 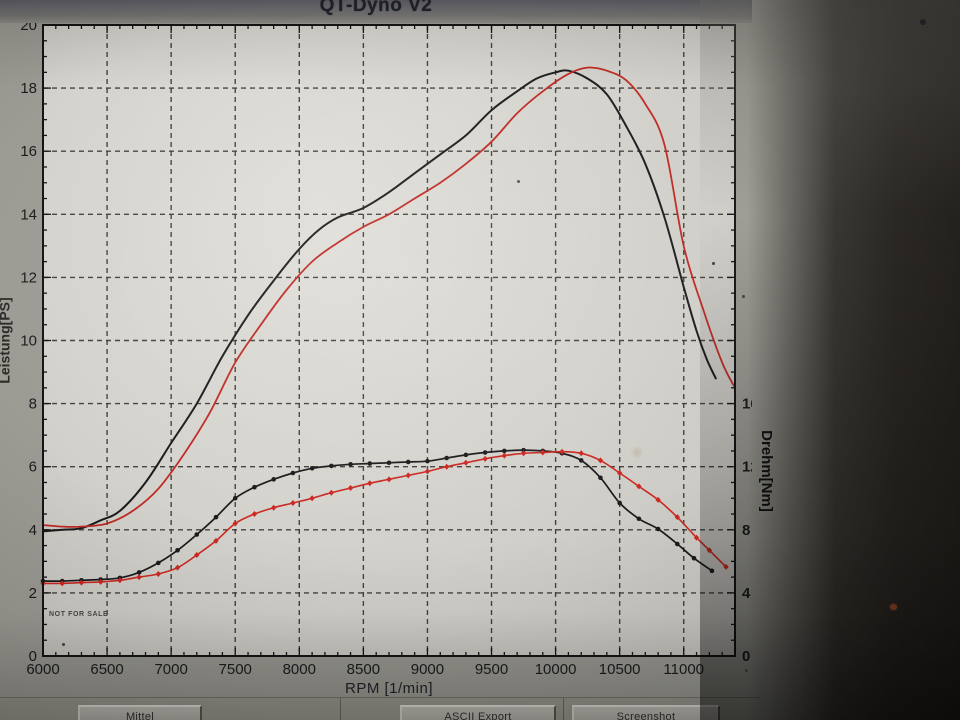 What do you see at coordinates (376, 8) in the screenshot?
I see `window-title: QT-Dyno V2` at bounding box center [376, 8].